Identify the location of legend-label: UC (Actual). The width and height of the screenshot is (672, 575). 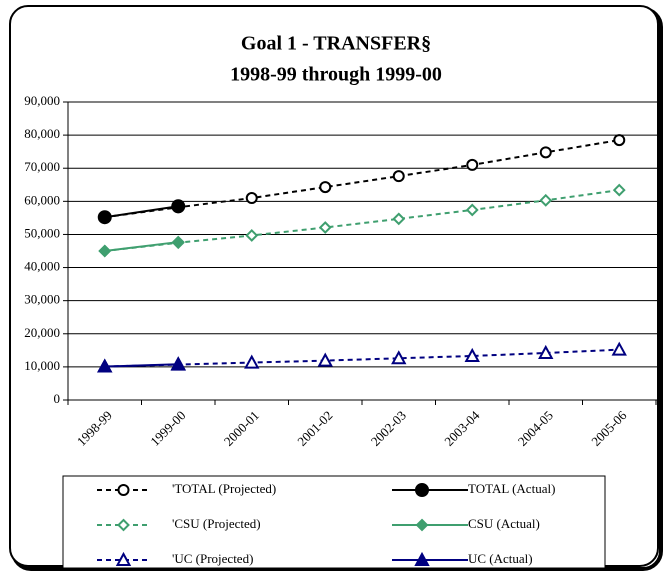
(500, 558).